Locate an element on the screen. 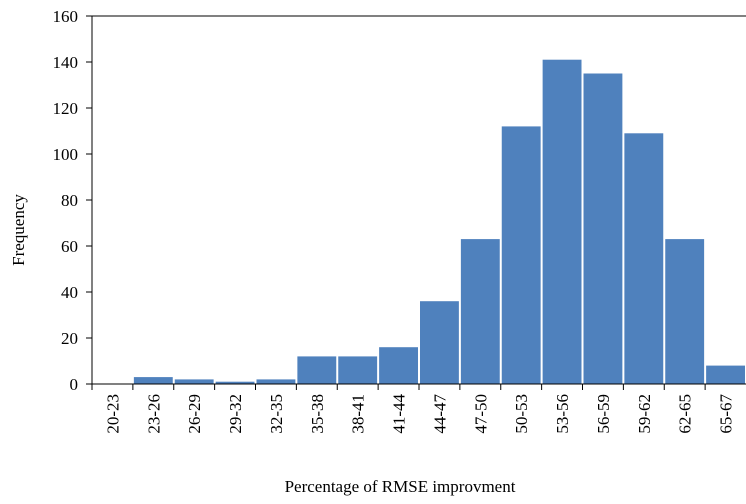 The width and height of the screenshot is (746, 504). y-tick-label: 20 is located at coordinates (69, 338).